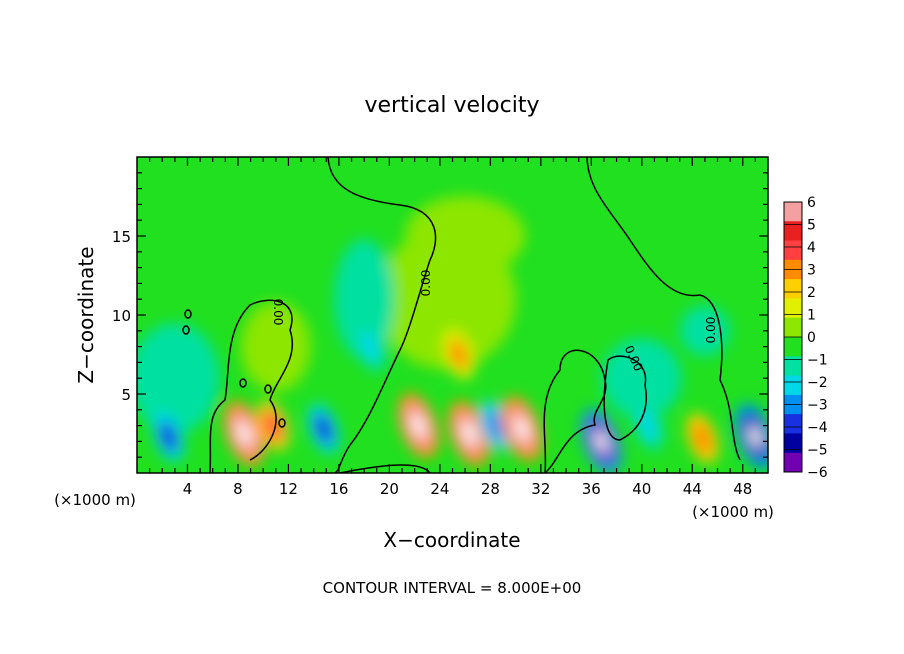 The image size is (904, 654). Describe the element at coordinates (811, 203) in the screenshot. I see `colorbar-label: 6` at that location.